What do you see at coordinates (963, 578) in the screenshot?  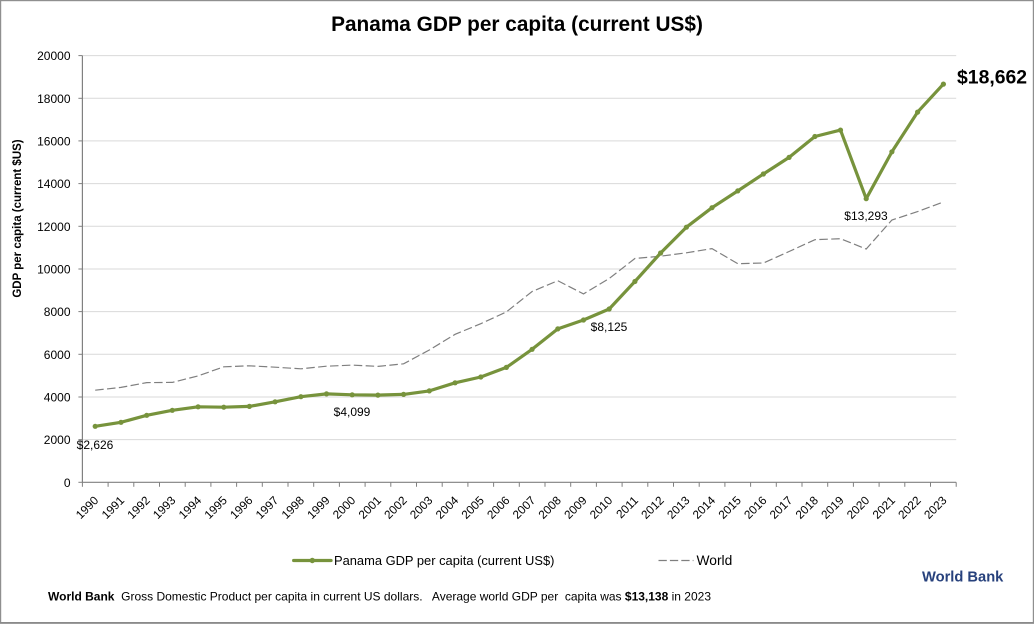 I see `svg-text: World Bank` at bounding box center [963, 578].